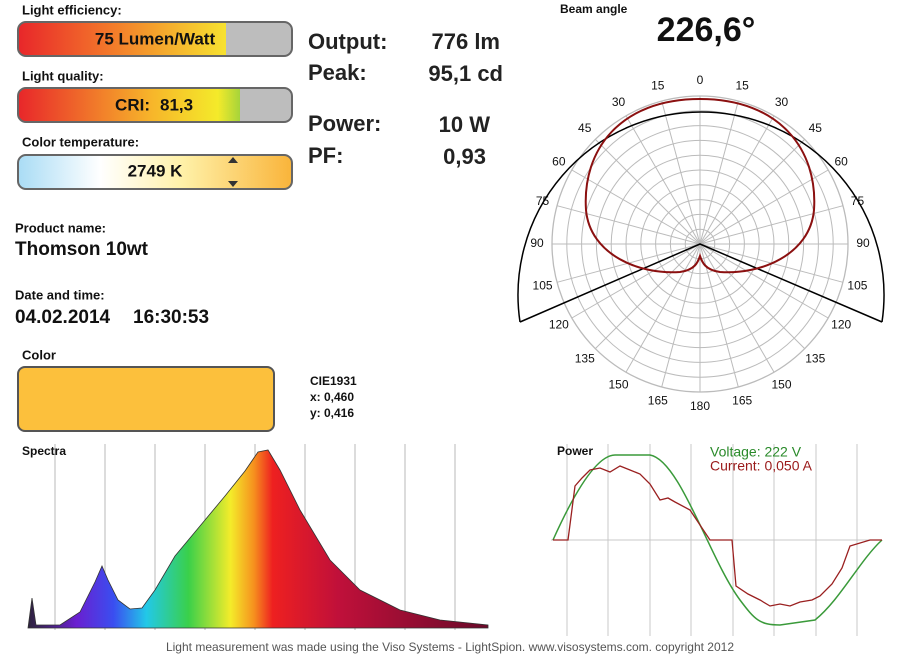  What do you see at coordinates (82, 249) in the screenshot?
I see `product-name: Thomson 10wt` at bounding box center [82, 249].